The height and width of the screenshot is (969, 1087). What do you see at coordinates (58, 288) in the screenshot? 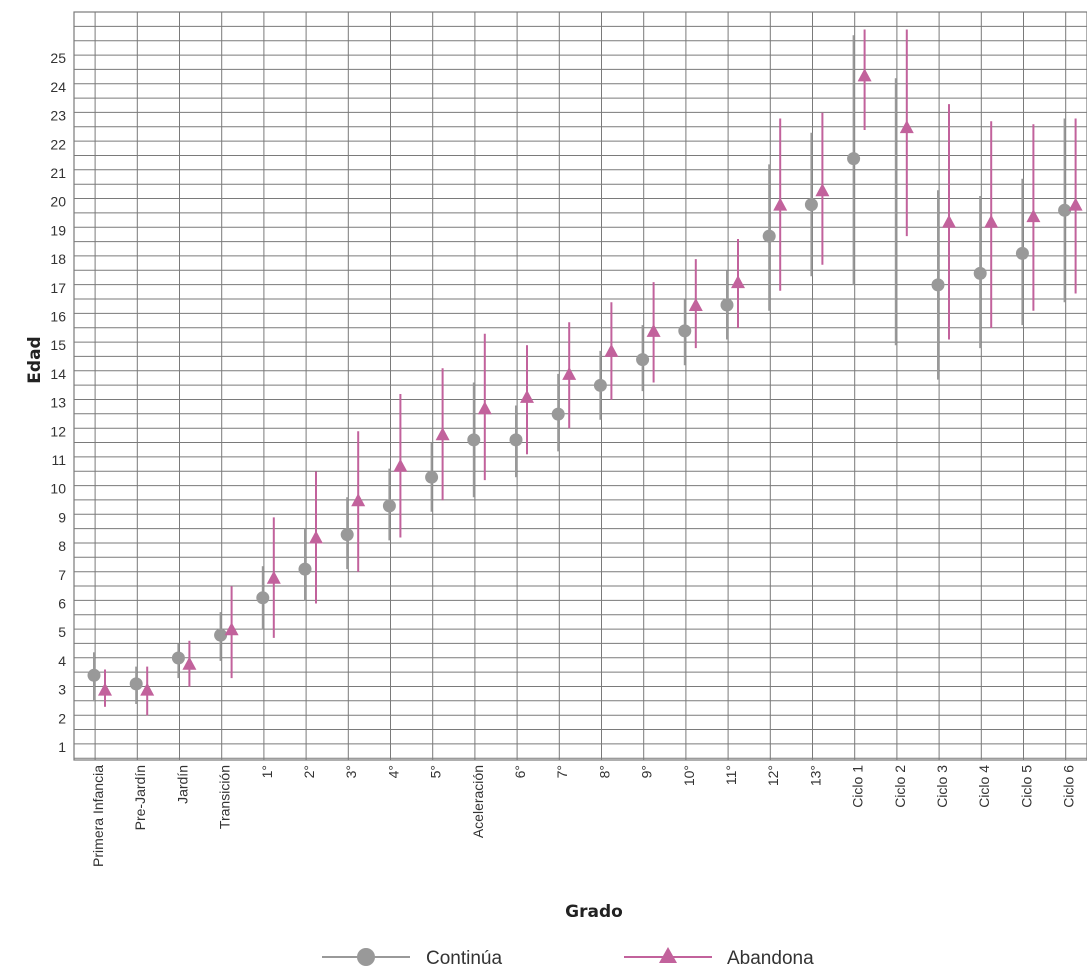
I see `y-tick-label: 17` at bounding box center [58, 288].